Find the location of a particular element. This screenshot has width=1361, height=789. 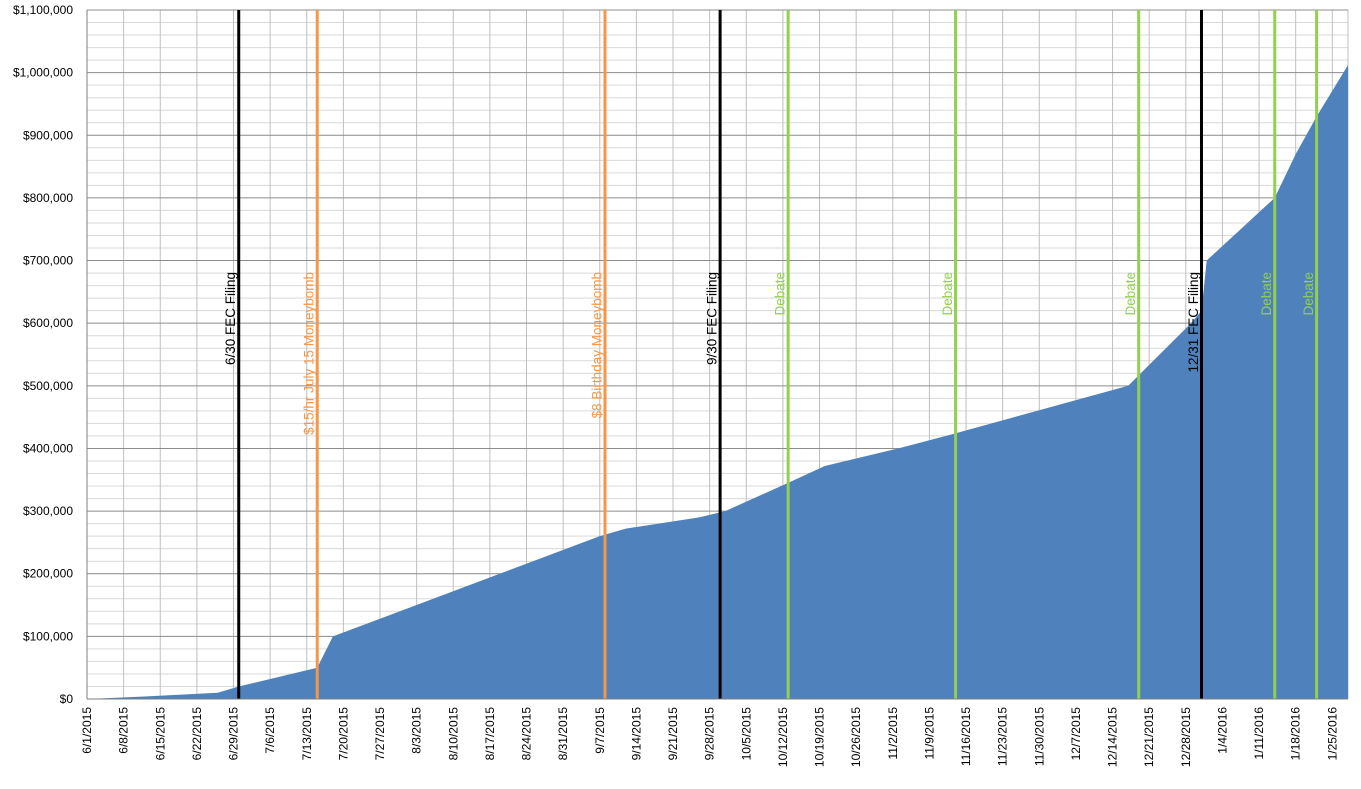

x-tick-label: 12/21/2015 is located at coordinates (1149, 737).